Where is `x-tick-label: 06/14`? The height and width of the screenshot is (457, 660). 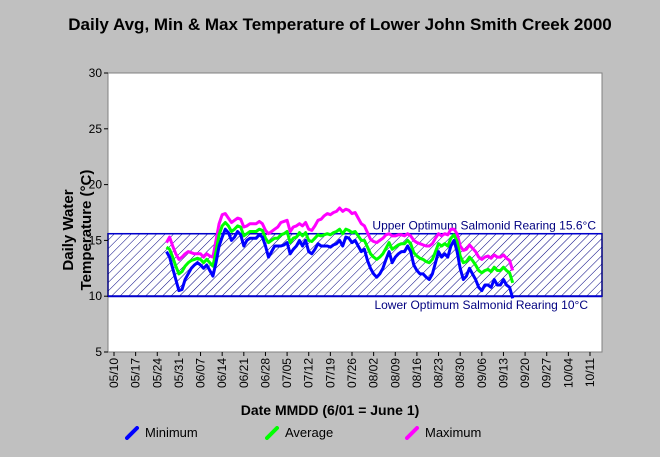 x-tick-label: 06/14 is located at coordinates (222, 373).